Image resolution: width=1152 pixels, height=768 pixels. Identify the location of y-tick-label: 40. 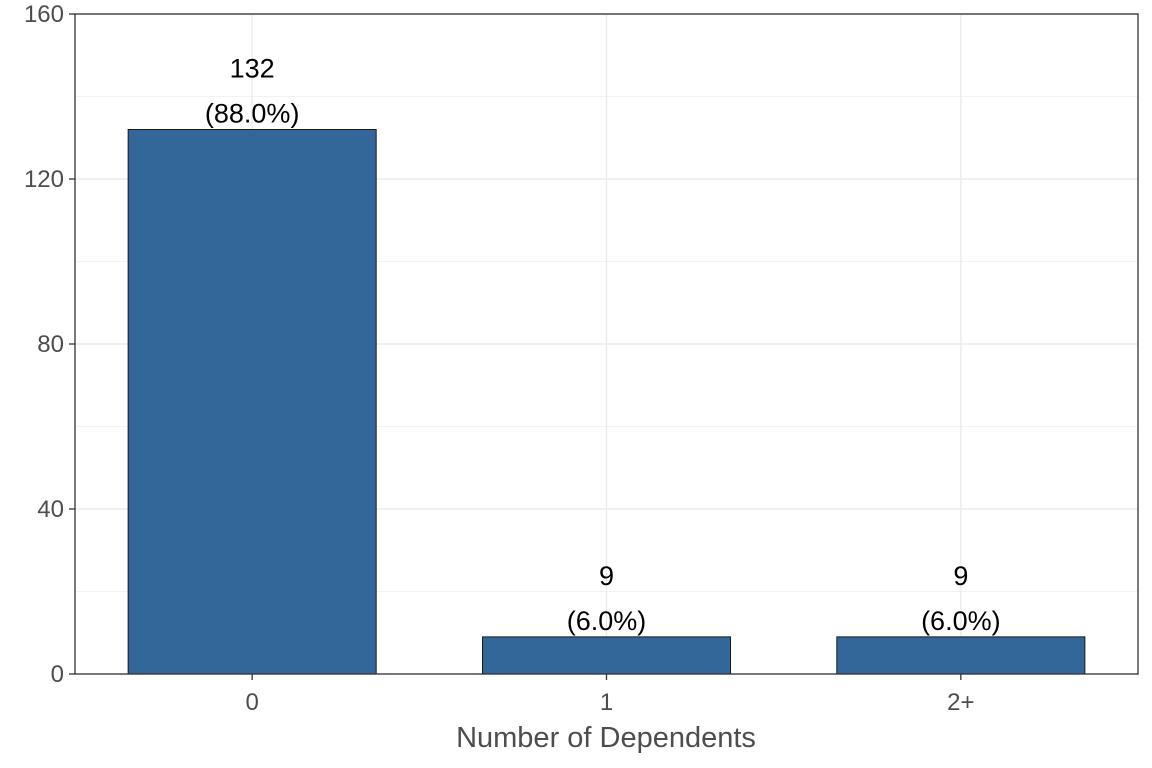
(50, 509).